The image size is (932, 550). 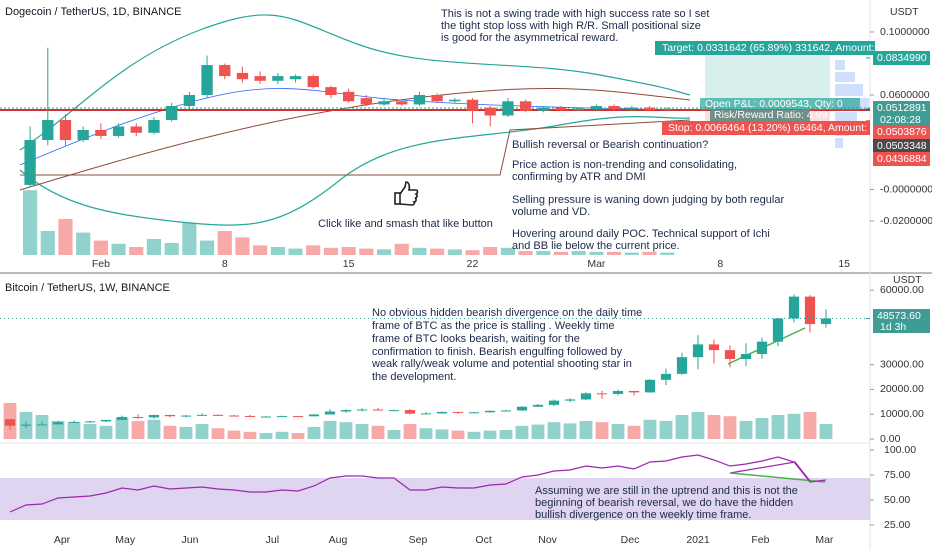 What do you see at coordinates (272, 540) in the screenshot?
I see `x-tick-label: Jul` at bounding box center [272, 540].